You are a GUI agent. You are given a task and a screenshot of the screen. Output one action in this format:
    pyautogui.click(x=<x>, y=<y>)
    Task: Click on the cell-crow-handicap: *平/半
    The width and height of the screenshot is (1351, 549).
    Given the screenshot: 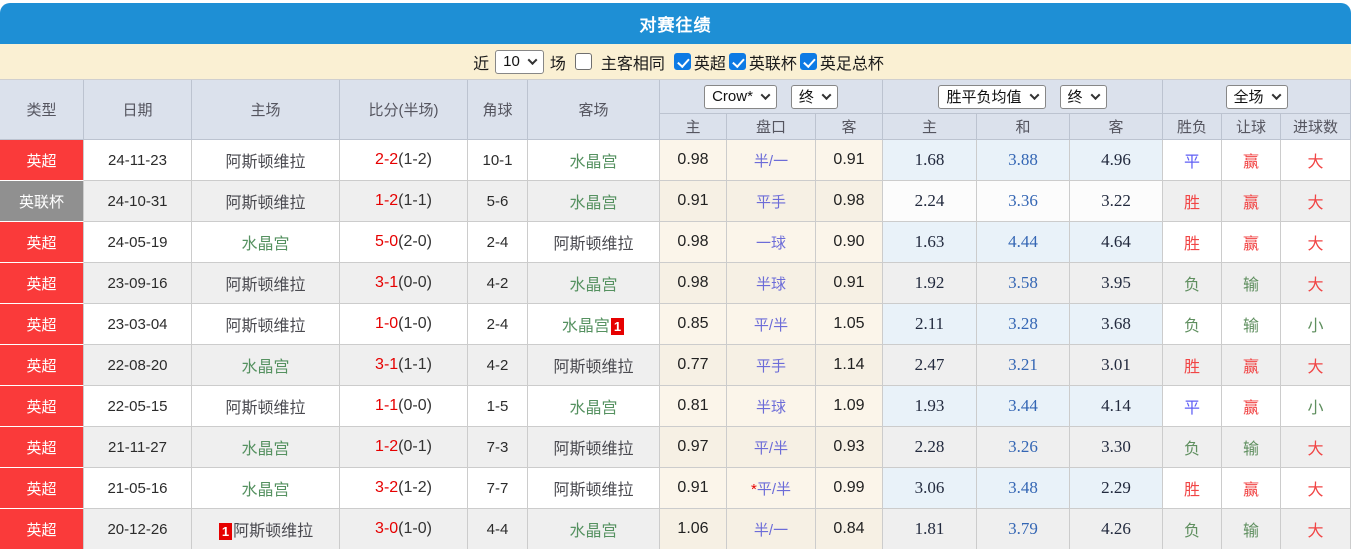 What is the action you would take?
    pyautogui.click(x=771, y=488)
    